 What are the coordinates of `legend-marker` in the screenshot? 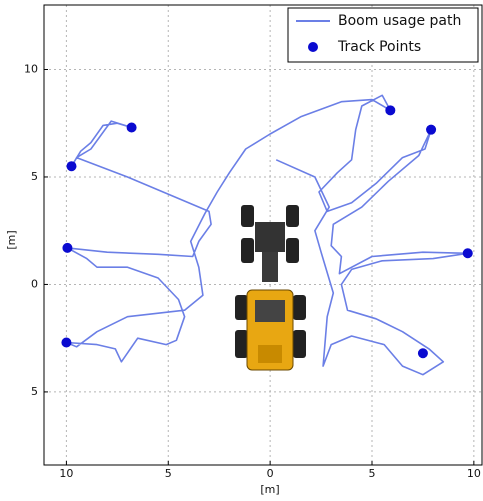 It's located at (313, 47).